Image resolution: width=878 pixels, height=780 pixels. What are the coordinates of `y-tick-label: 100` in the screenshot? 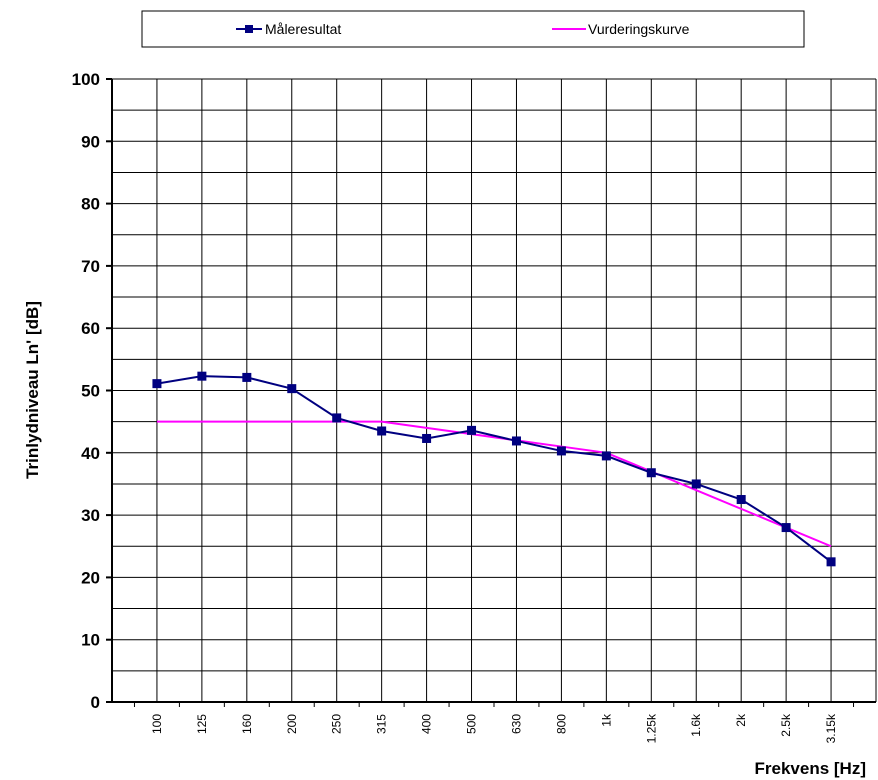 It's located at (86, 79).